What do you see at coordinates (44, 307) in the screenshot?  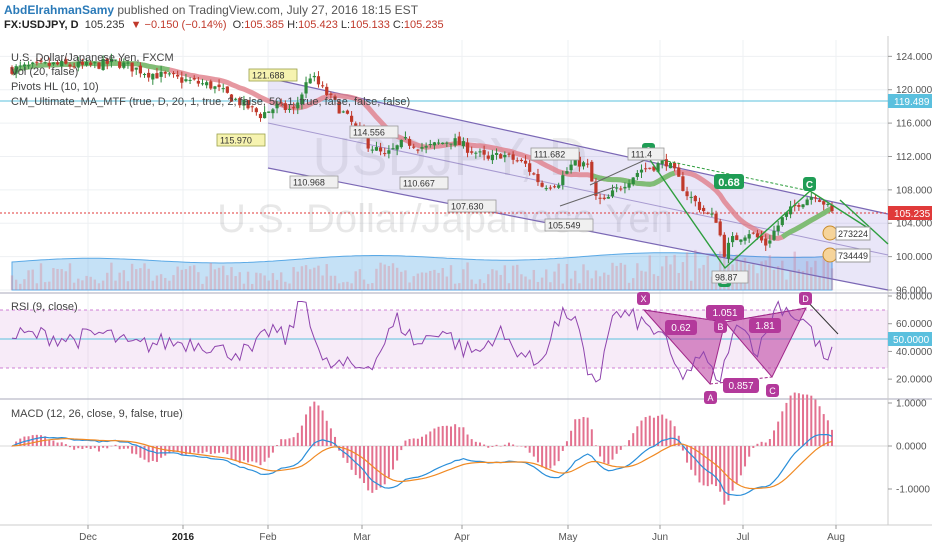 I see `legend-rsi: RSI (9, close)` at bounding box center [44, 307].